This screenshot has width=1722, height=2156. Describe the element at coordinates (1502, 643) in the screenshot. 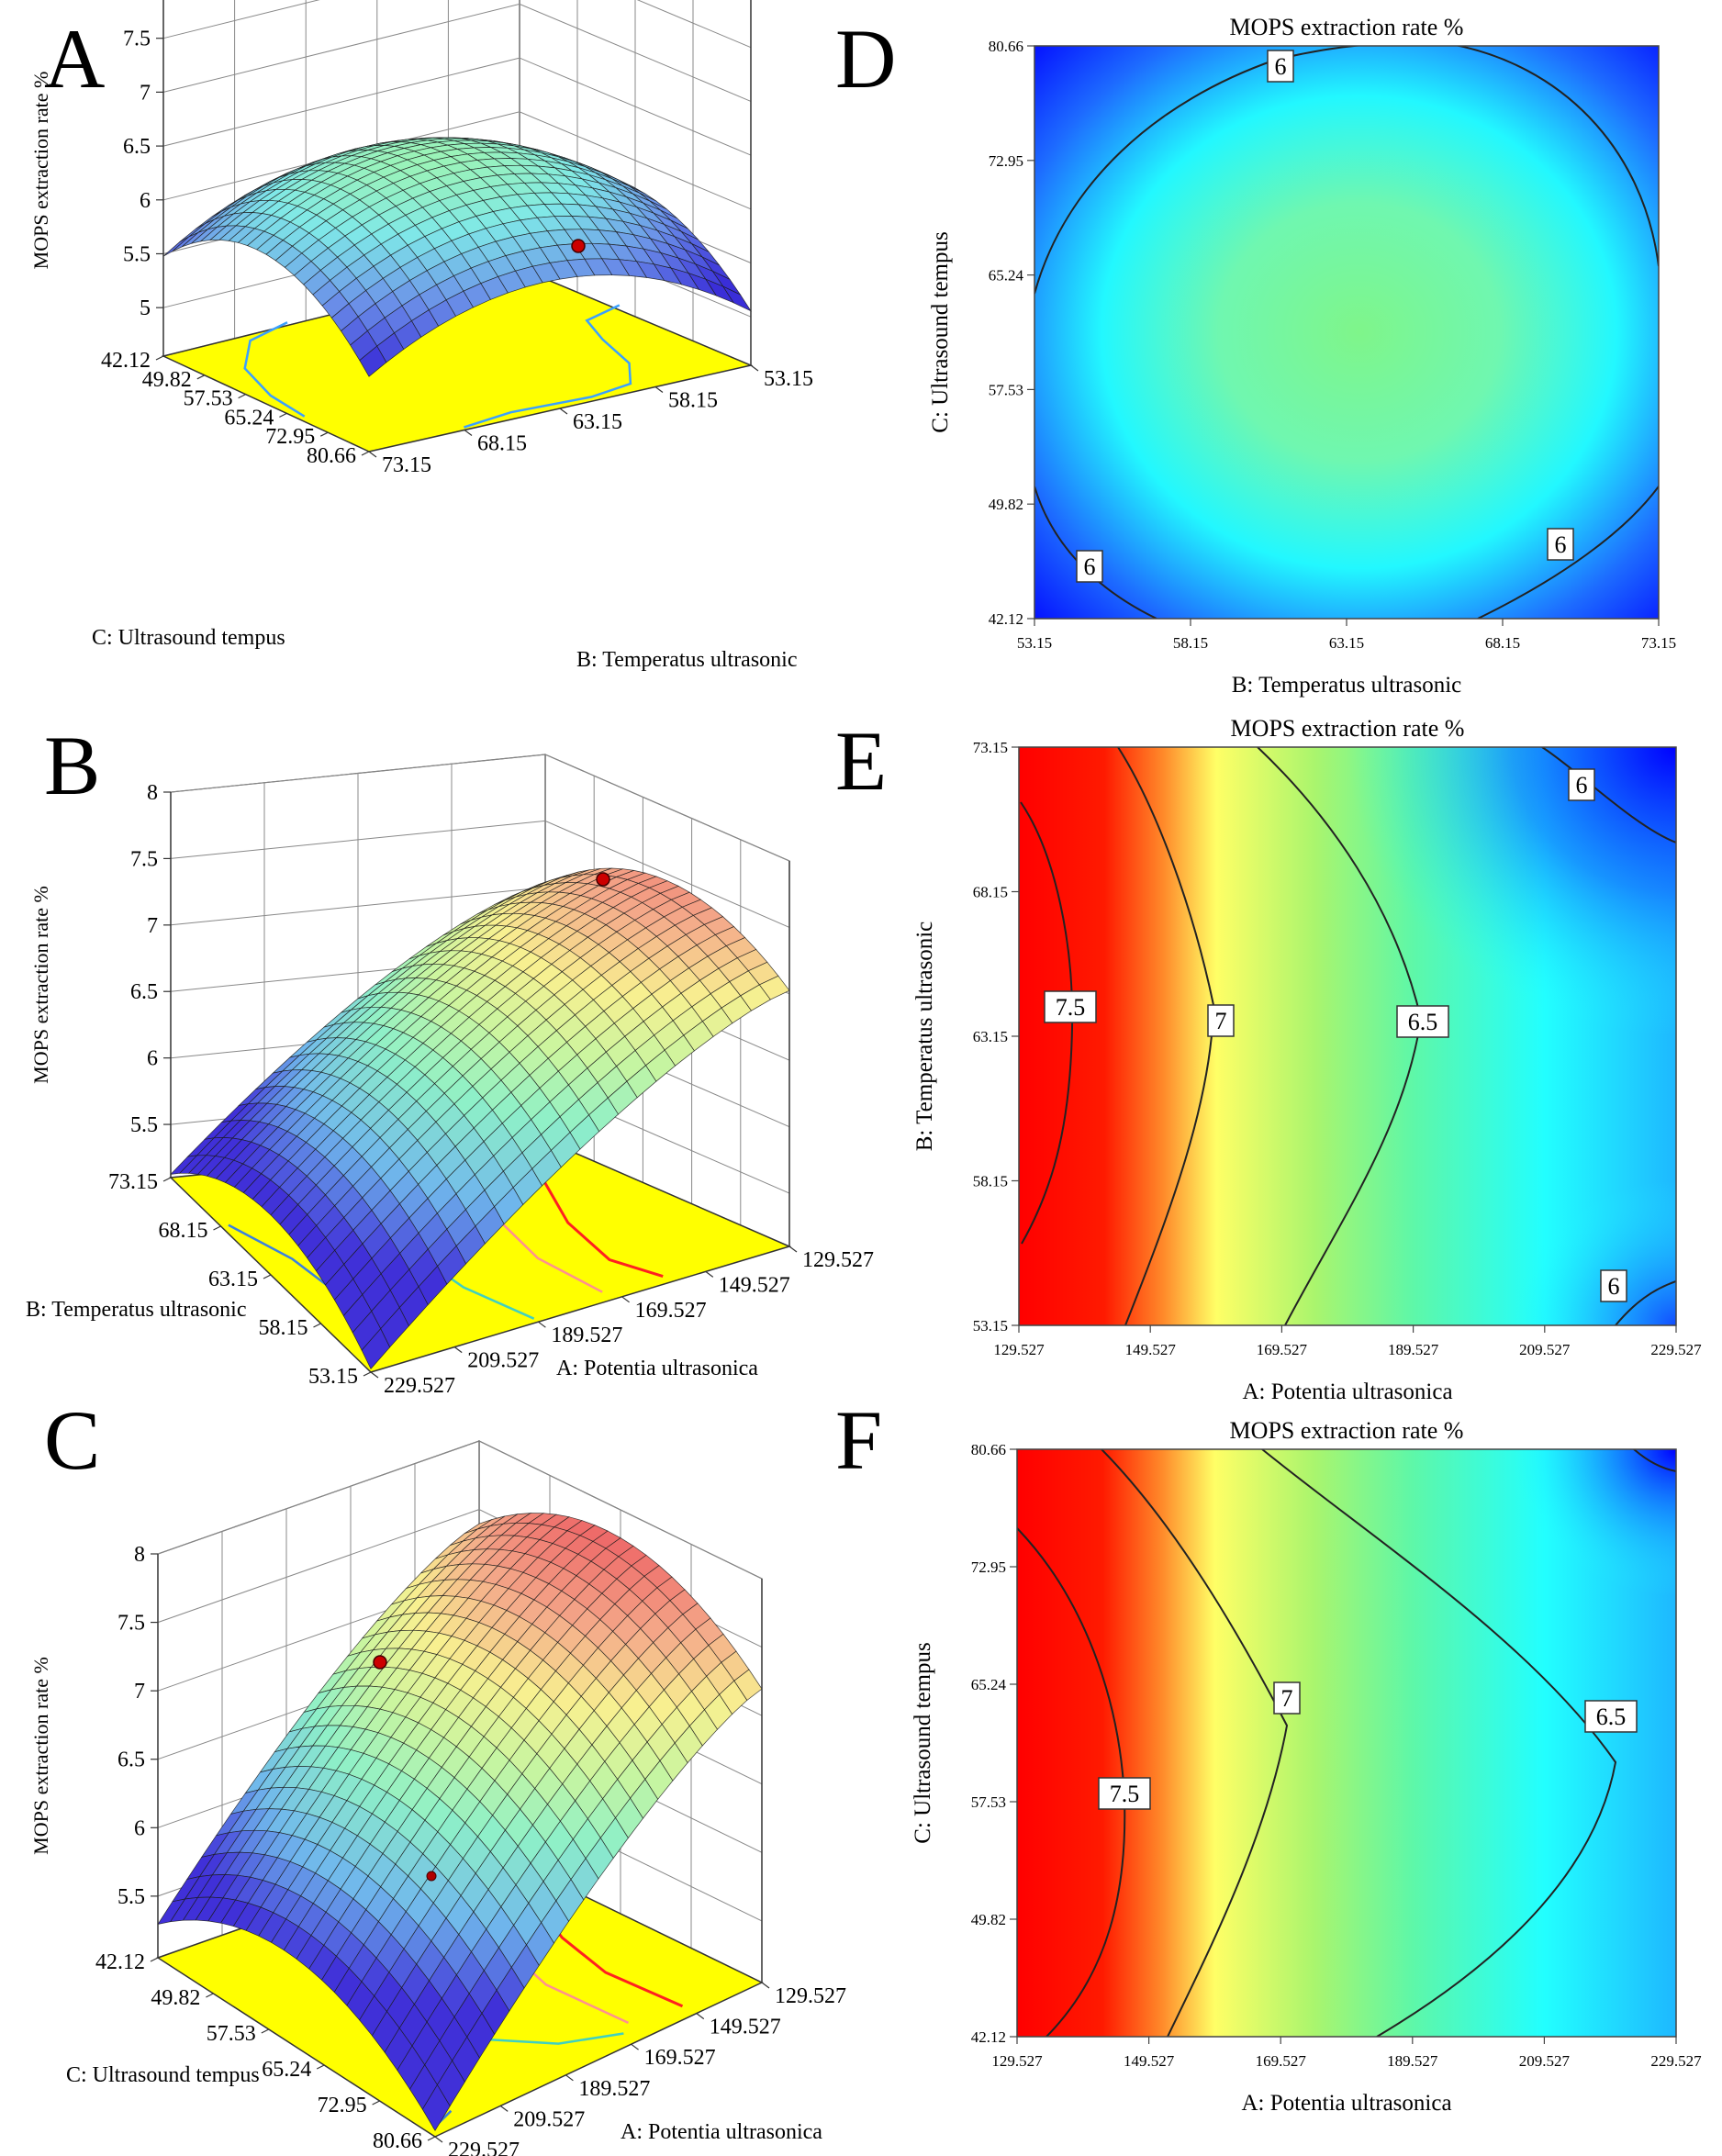

I see `x-tick-label: 68.15` at that location.